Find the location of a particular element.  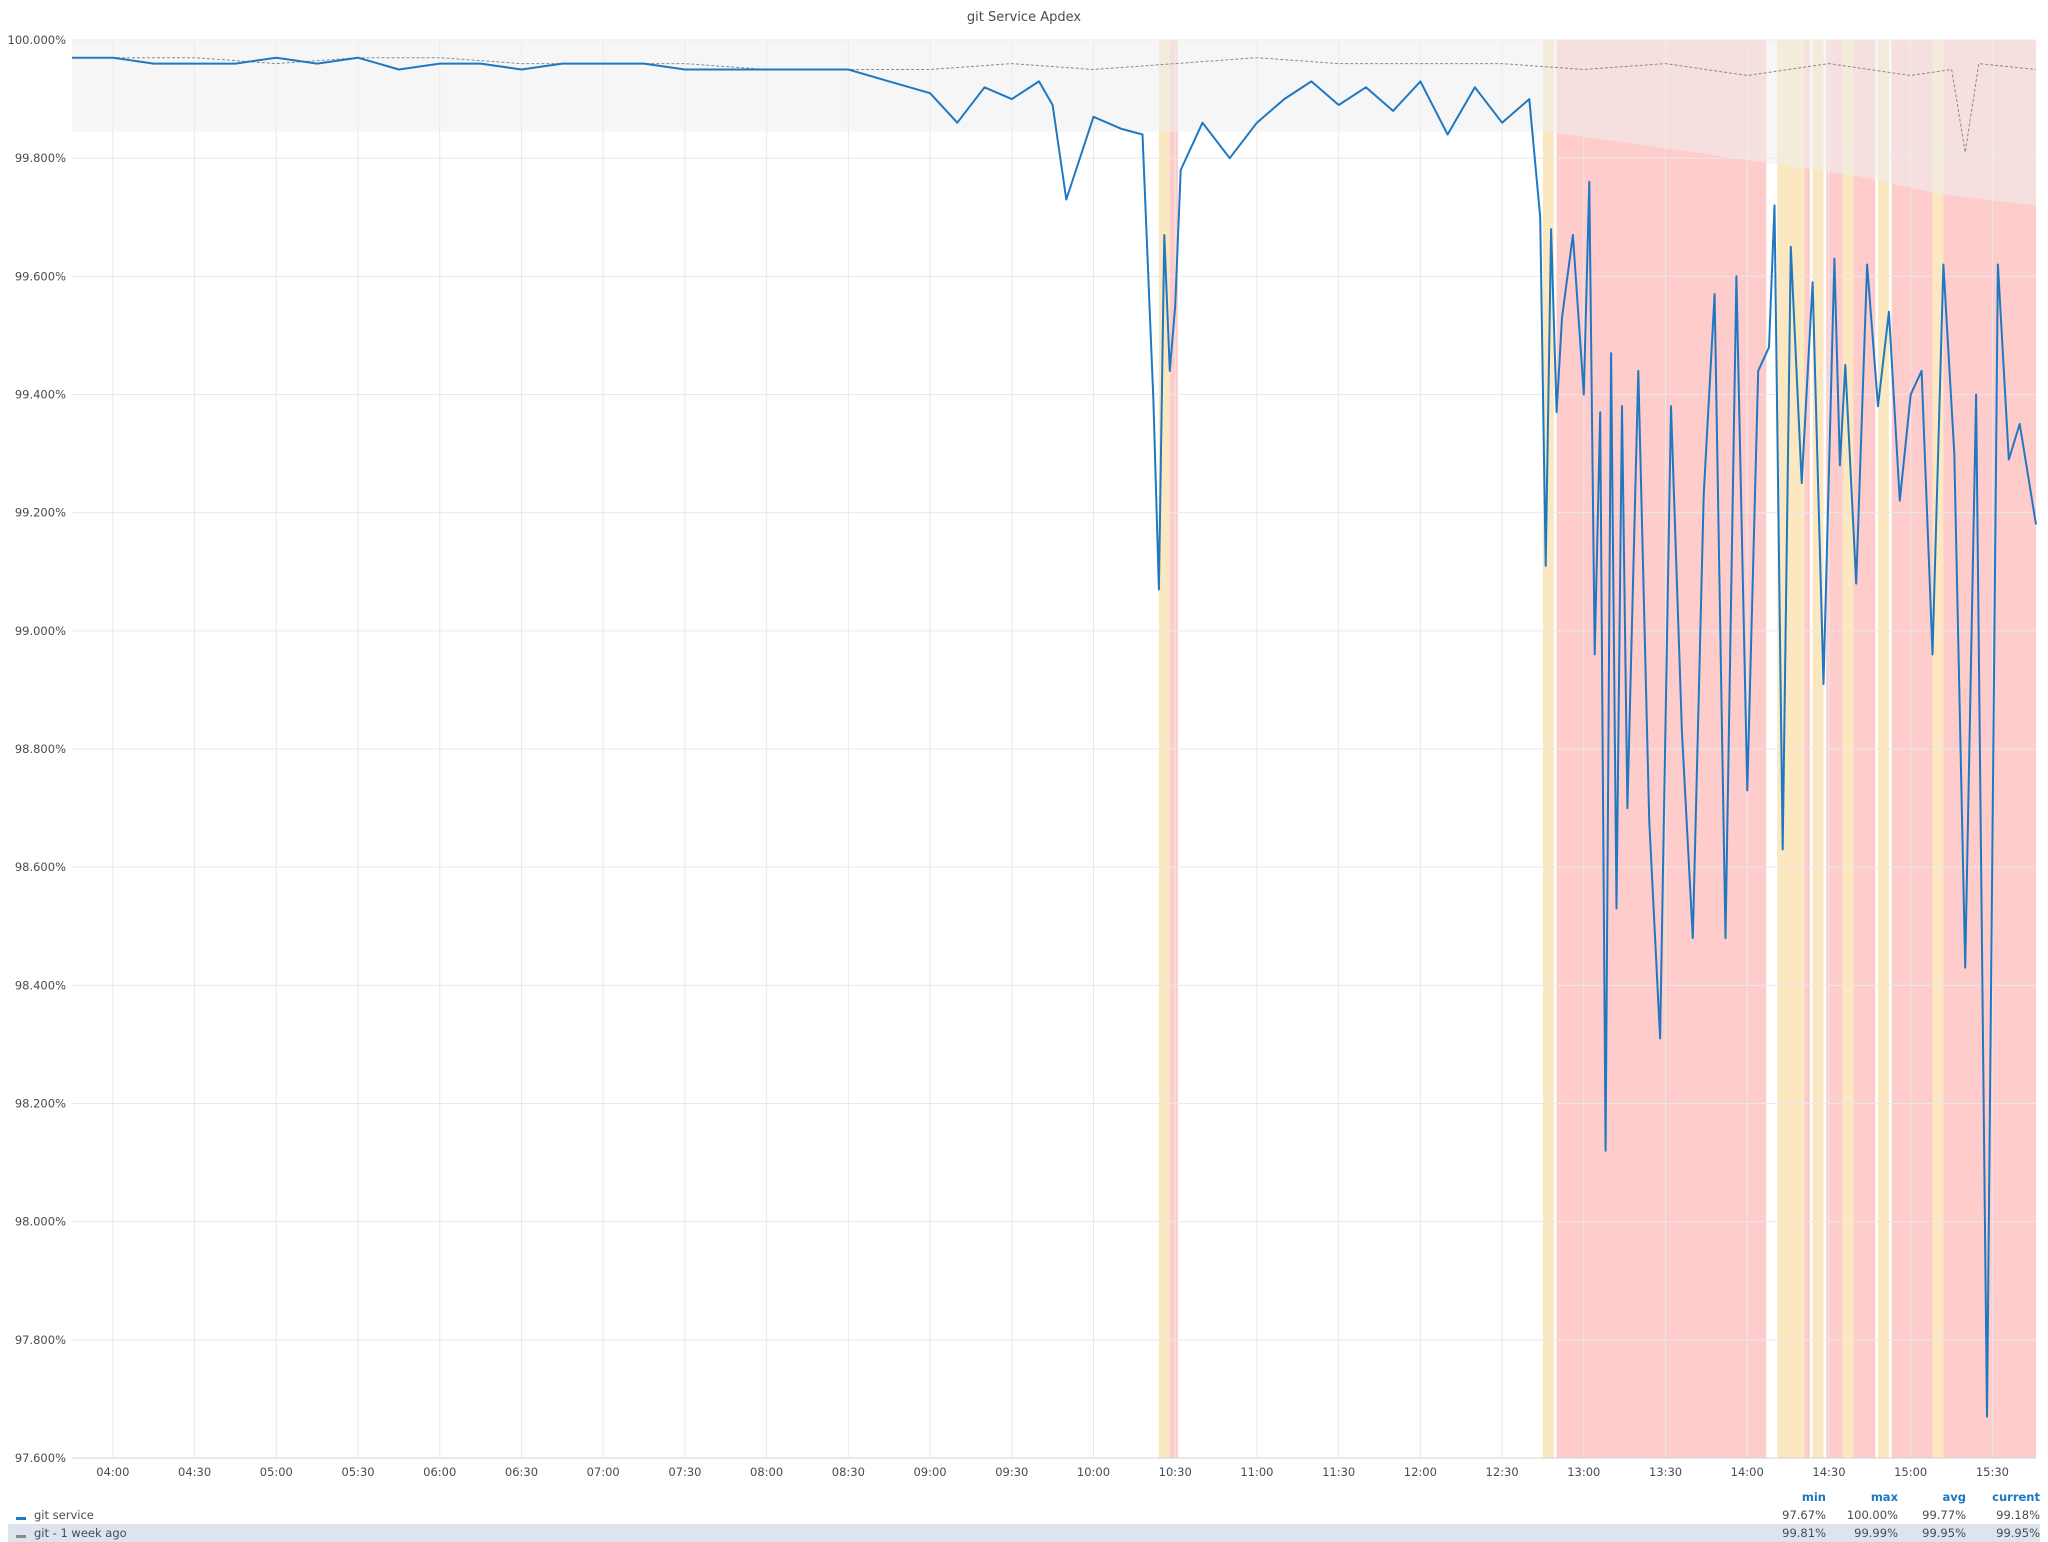

legend-header-max: max is located at coordinates (1884, 1497).